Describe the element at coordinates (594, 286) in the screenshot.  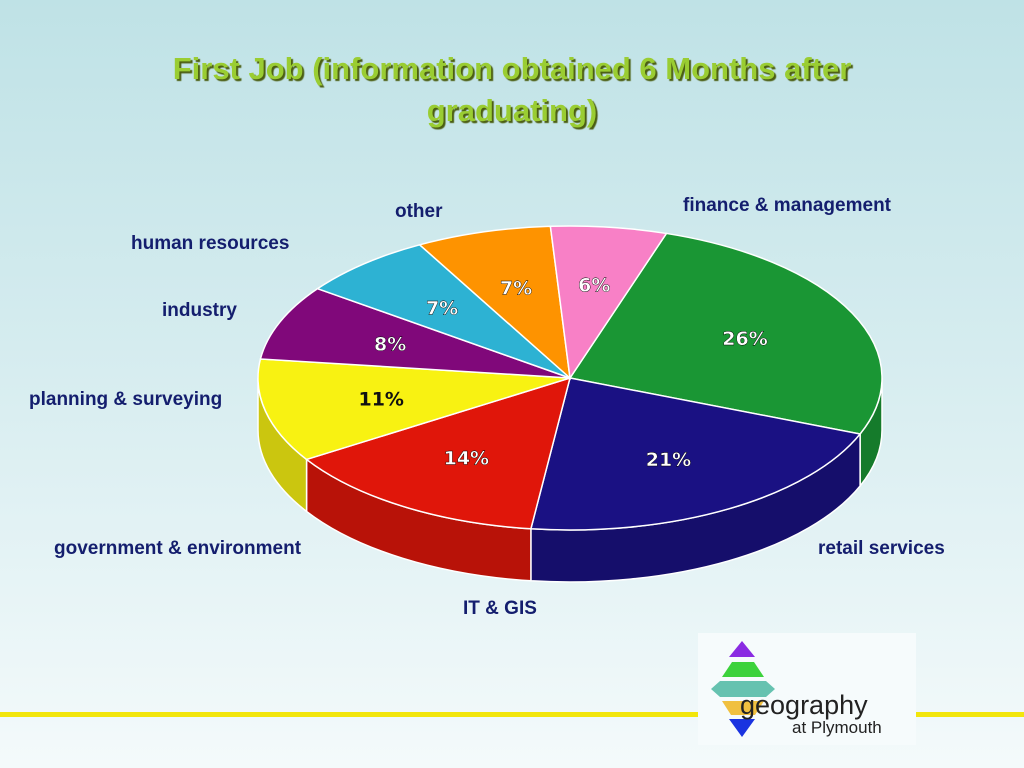
I see `slice-value-other: 6%` at that location.